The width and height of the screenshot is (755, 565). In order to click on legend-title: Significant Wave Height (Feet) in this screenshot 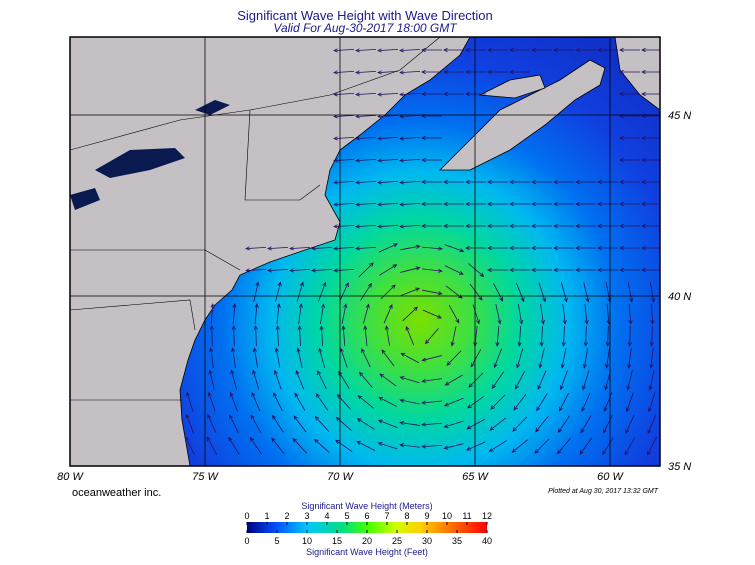, I will do `click(367, 552)`.